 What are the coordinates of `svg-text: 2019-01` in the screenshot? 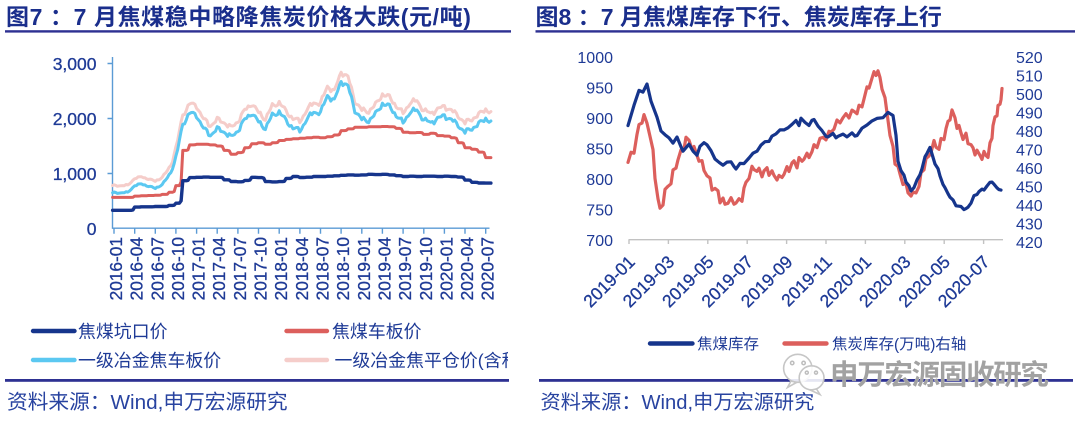 It's located at (364, 268).